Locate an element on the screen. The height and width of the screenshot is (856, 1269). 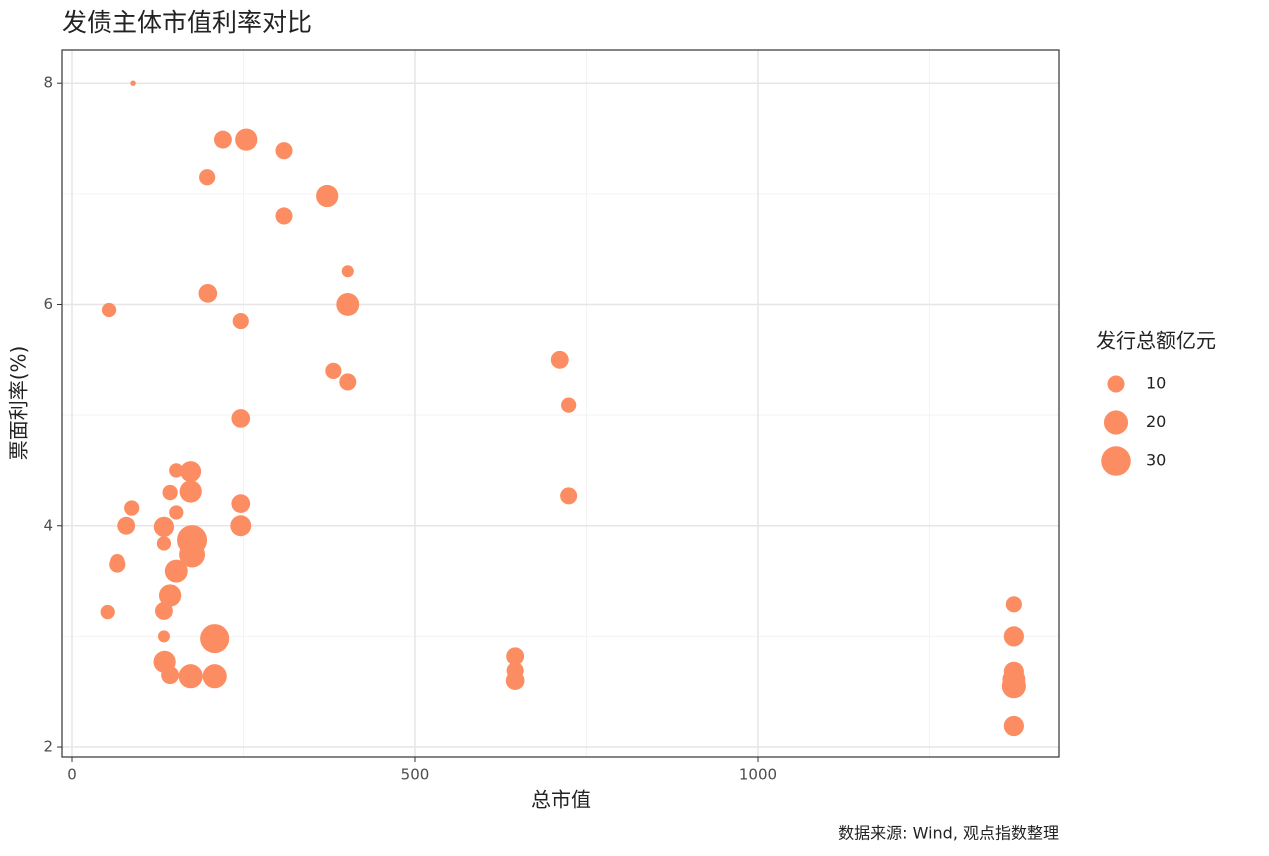
x-tick-label: 1000 is located at coordinates (758, 775).